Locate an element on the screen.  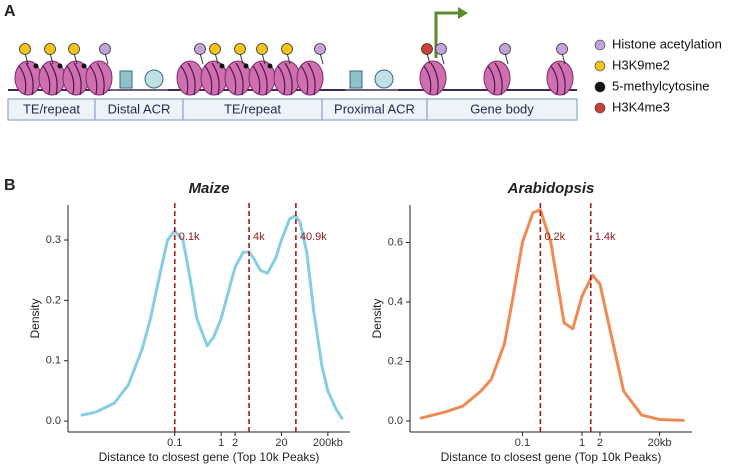
tss-arrow is located at coordinates (447, 34).